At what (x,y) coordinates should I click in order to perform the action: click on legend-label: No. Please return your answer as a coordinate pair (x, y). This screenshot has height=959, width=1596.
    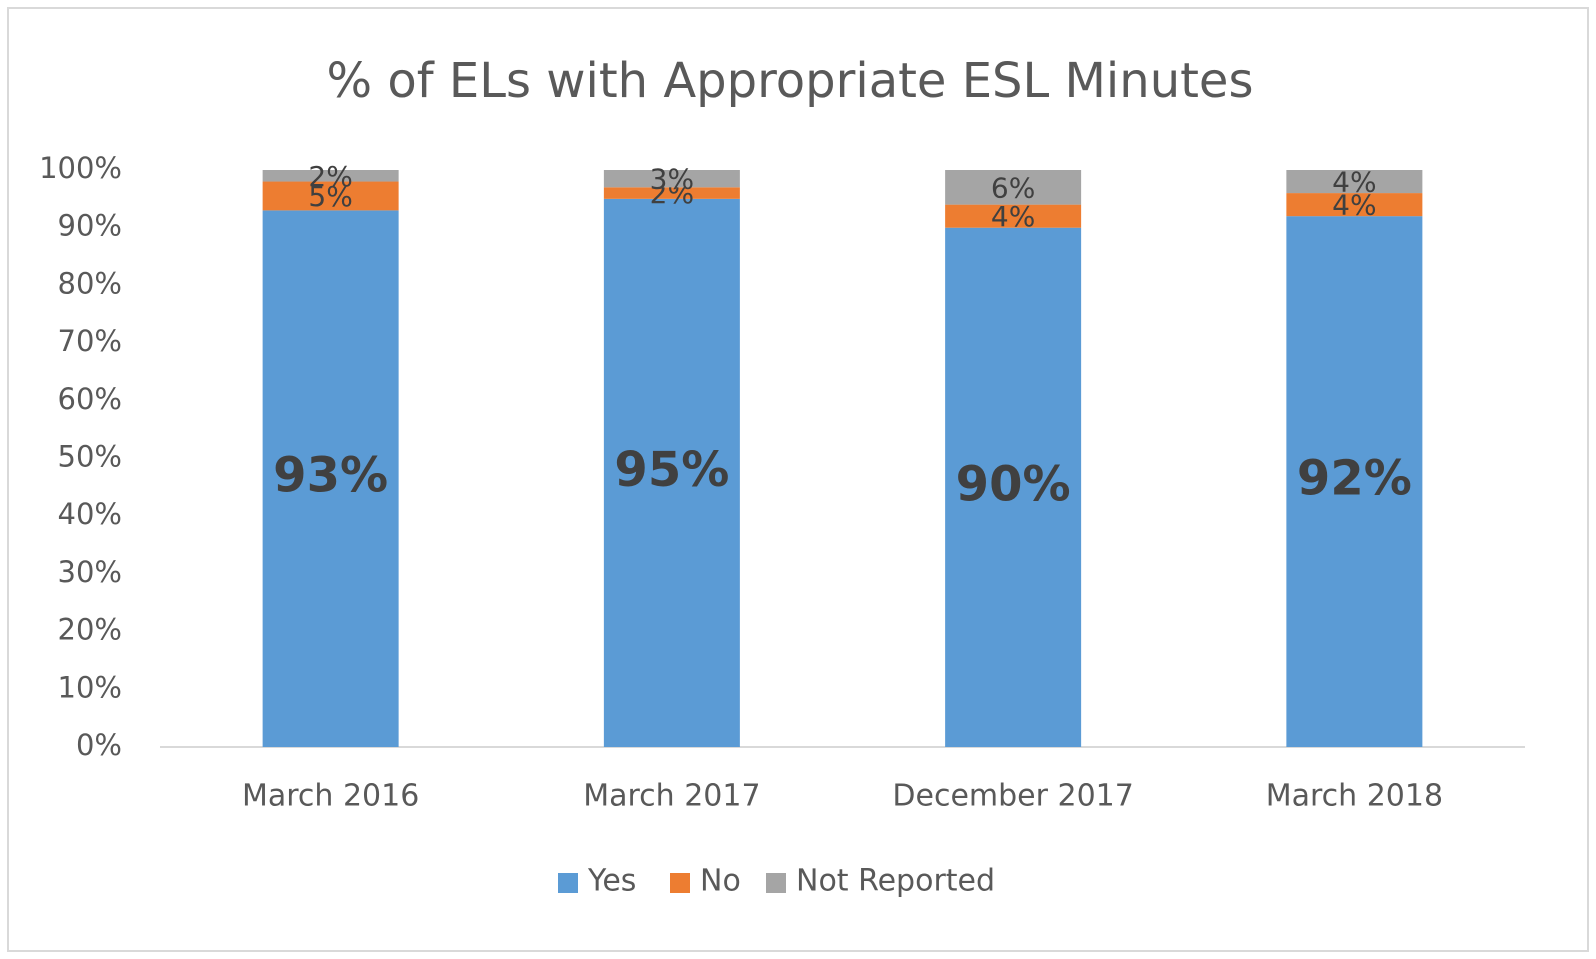
    Looking at the image, I should click on (720, 881).